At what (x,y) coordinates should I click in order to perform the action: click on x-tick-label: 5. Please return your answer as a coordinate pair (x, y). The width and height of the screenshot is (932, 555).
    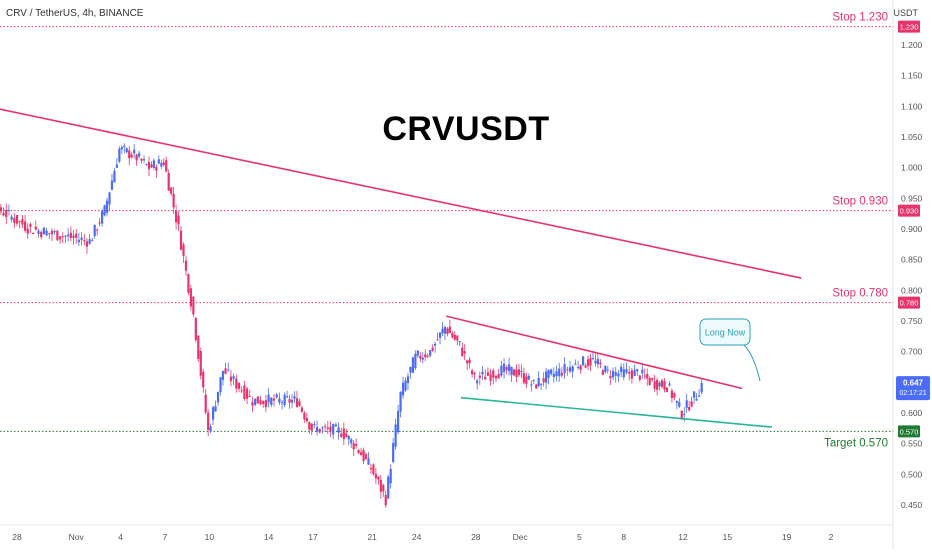
    Looking at the image, I should click on (579, 537).